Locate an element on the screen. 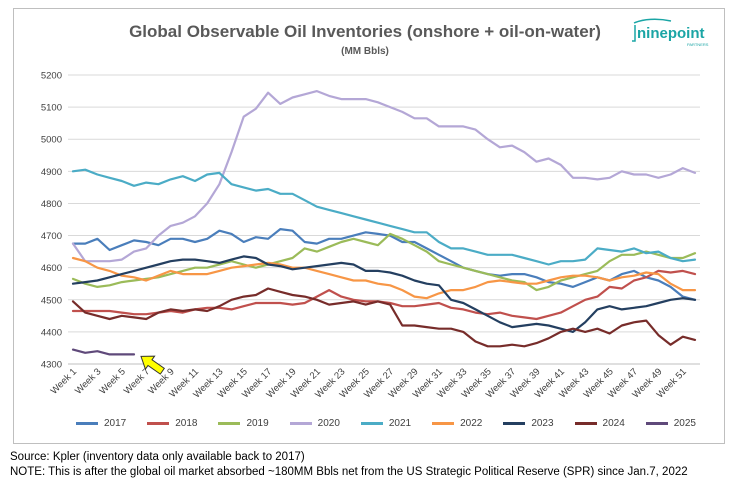  chart-legend: 2017 2018 2019 2020 2021 2022 2023 2024 2025 is located at coordinates (386, 423).